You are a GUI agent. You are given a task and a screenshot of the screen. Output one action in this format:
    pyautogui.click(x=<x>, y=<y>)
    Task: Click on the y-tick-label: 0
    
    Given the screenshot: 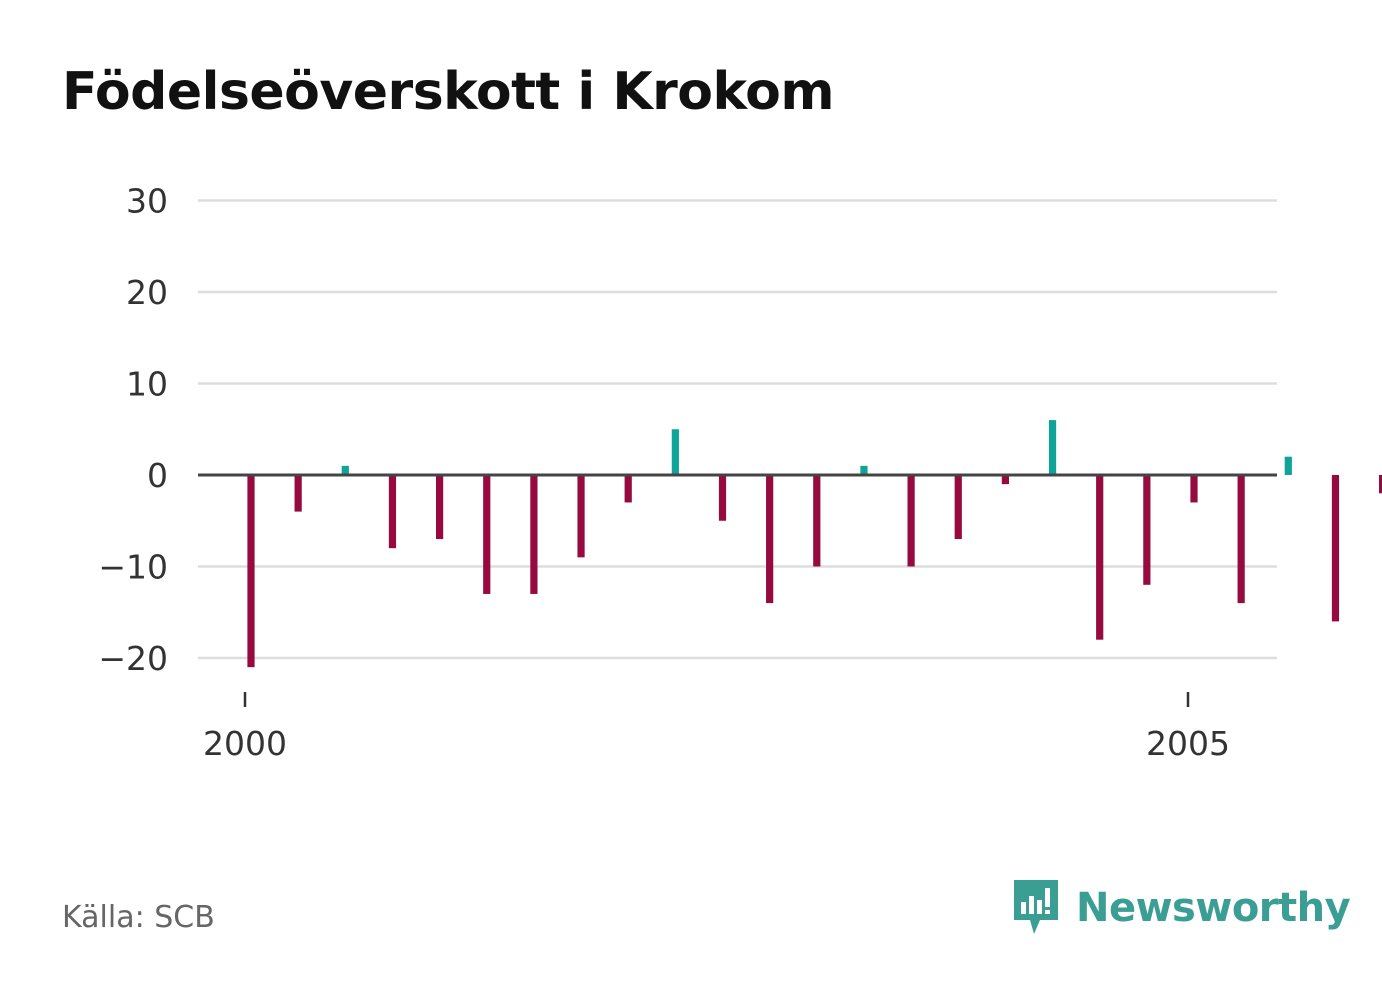 What is the action you would take?
    pyautogui.click(x=157, y=475)
    